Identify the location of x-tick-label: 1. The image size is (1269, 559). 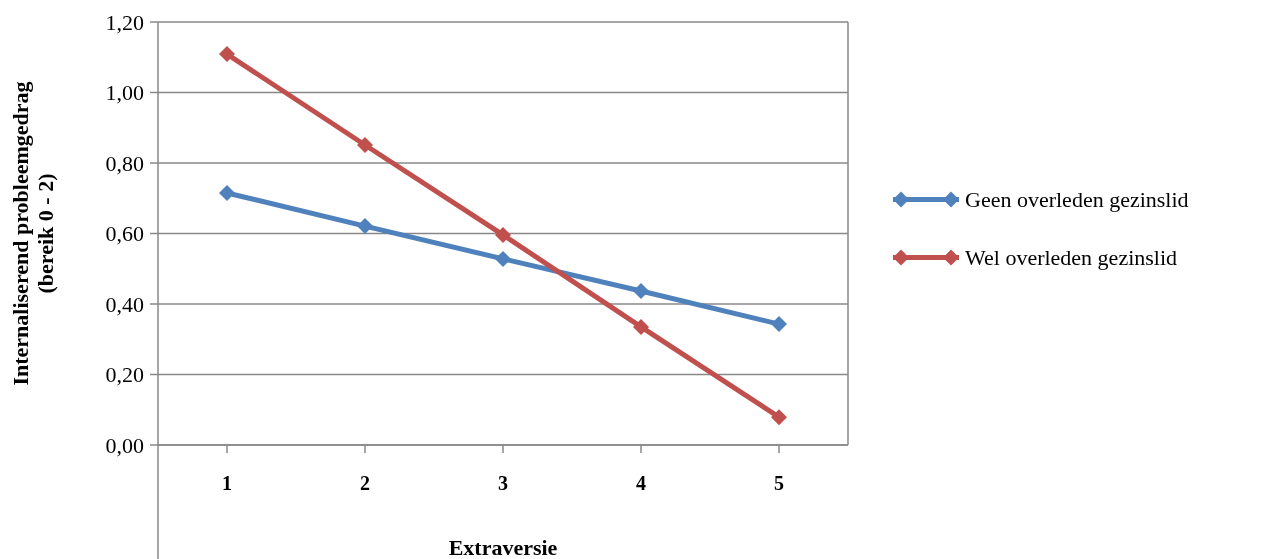
(227, 483).